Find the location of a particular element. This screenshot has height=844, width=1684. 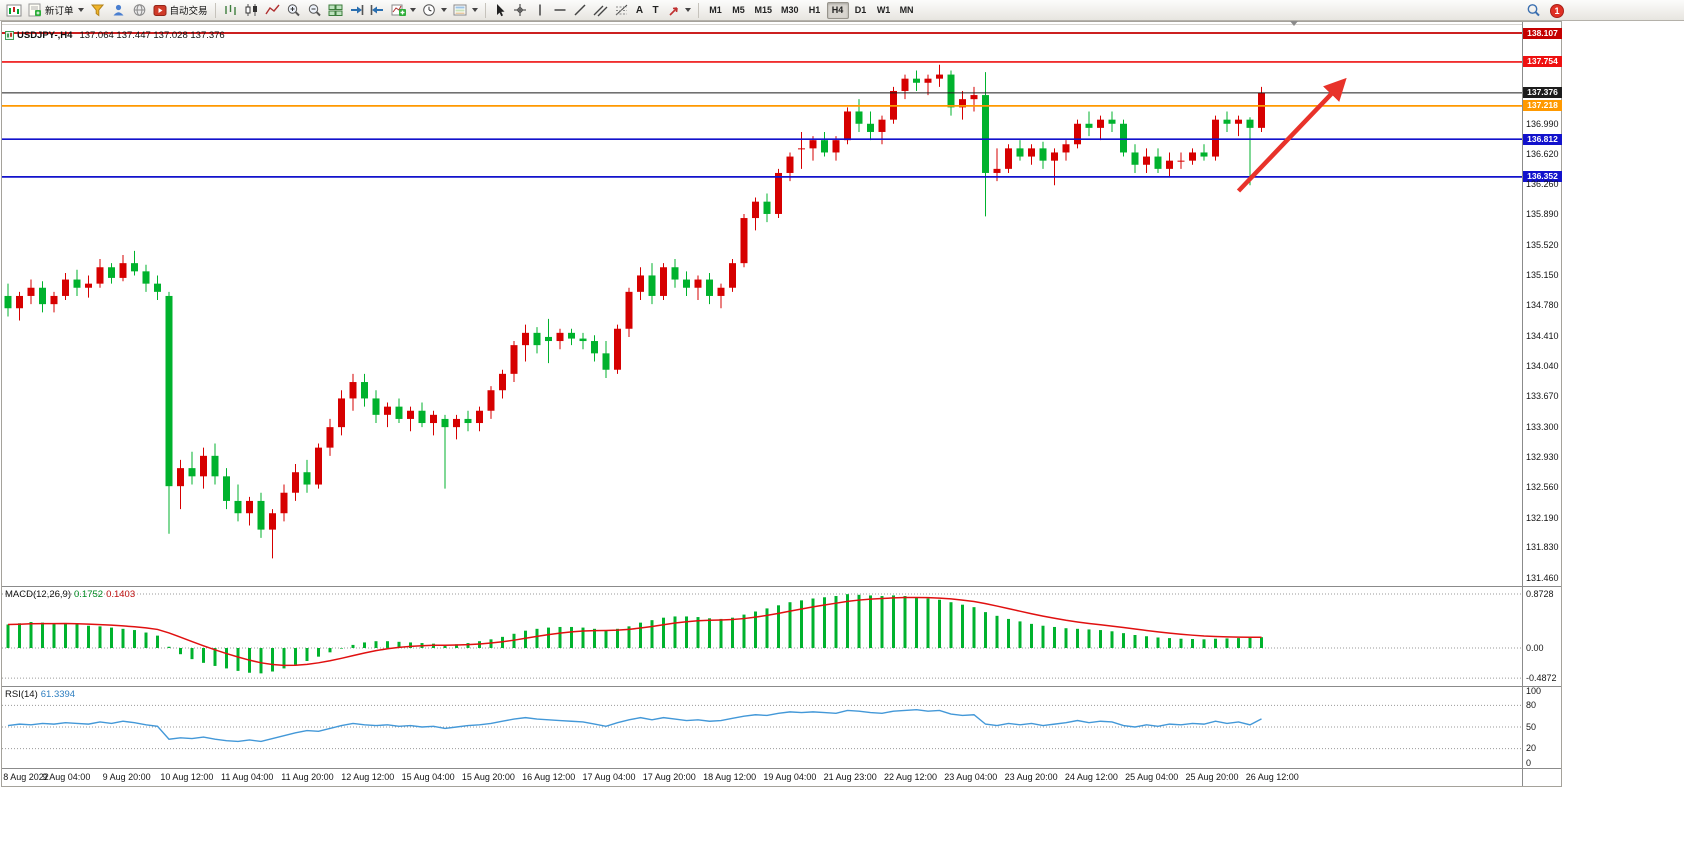

candlestick-chart-type-icon is located at coordinates (251, 10).